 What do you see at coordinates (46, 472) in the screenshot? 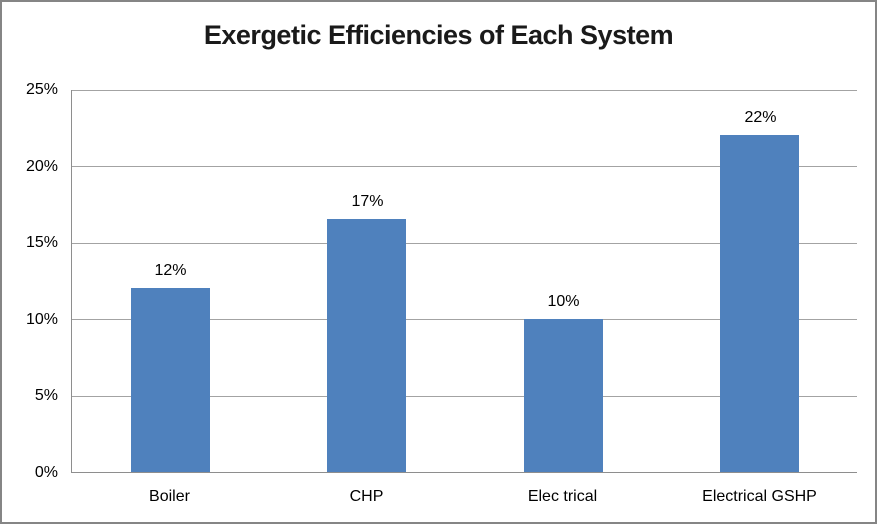
I see `y-tick-label: 0%` at bounding box center [46, 472].